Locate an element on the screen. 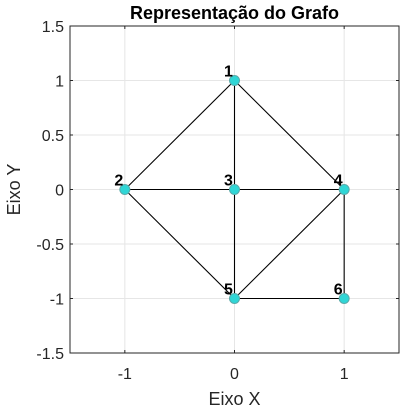 The height and width of the screenshot is (409, 401). graph-node-label: 5 is located at coordinates (228, 290).